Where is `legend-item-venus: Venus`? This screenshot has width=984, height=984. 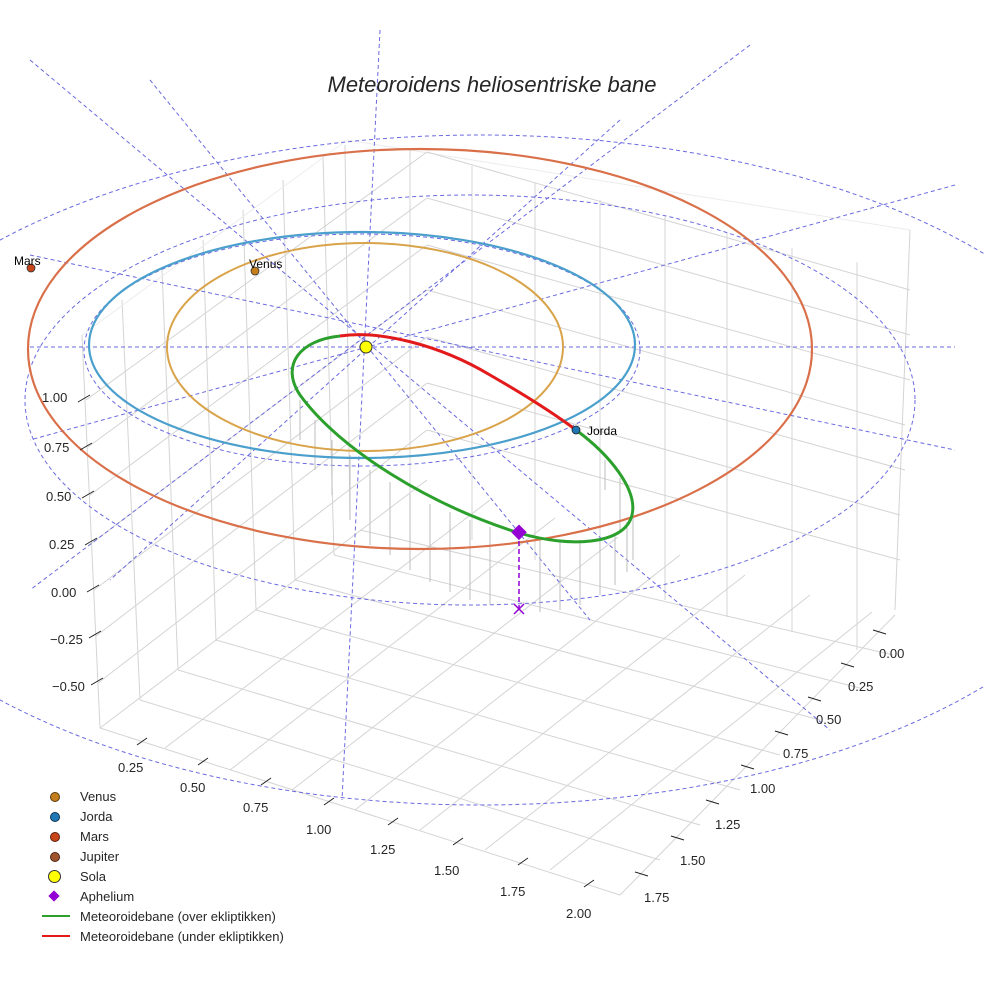
legend-item-venus: Venus is located at coordinates (161, 796).